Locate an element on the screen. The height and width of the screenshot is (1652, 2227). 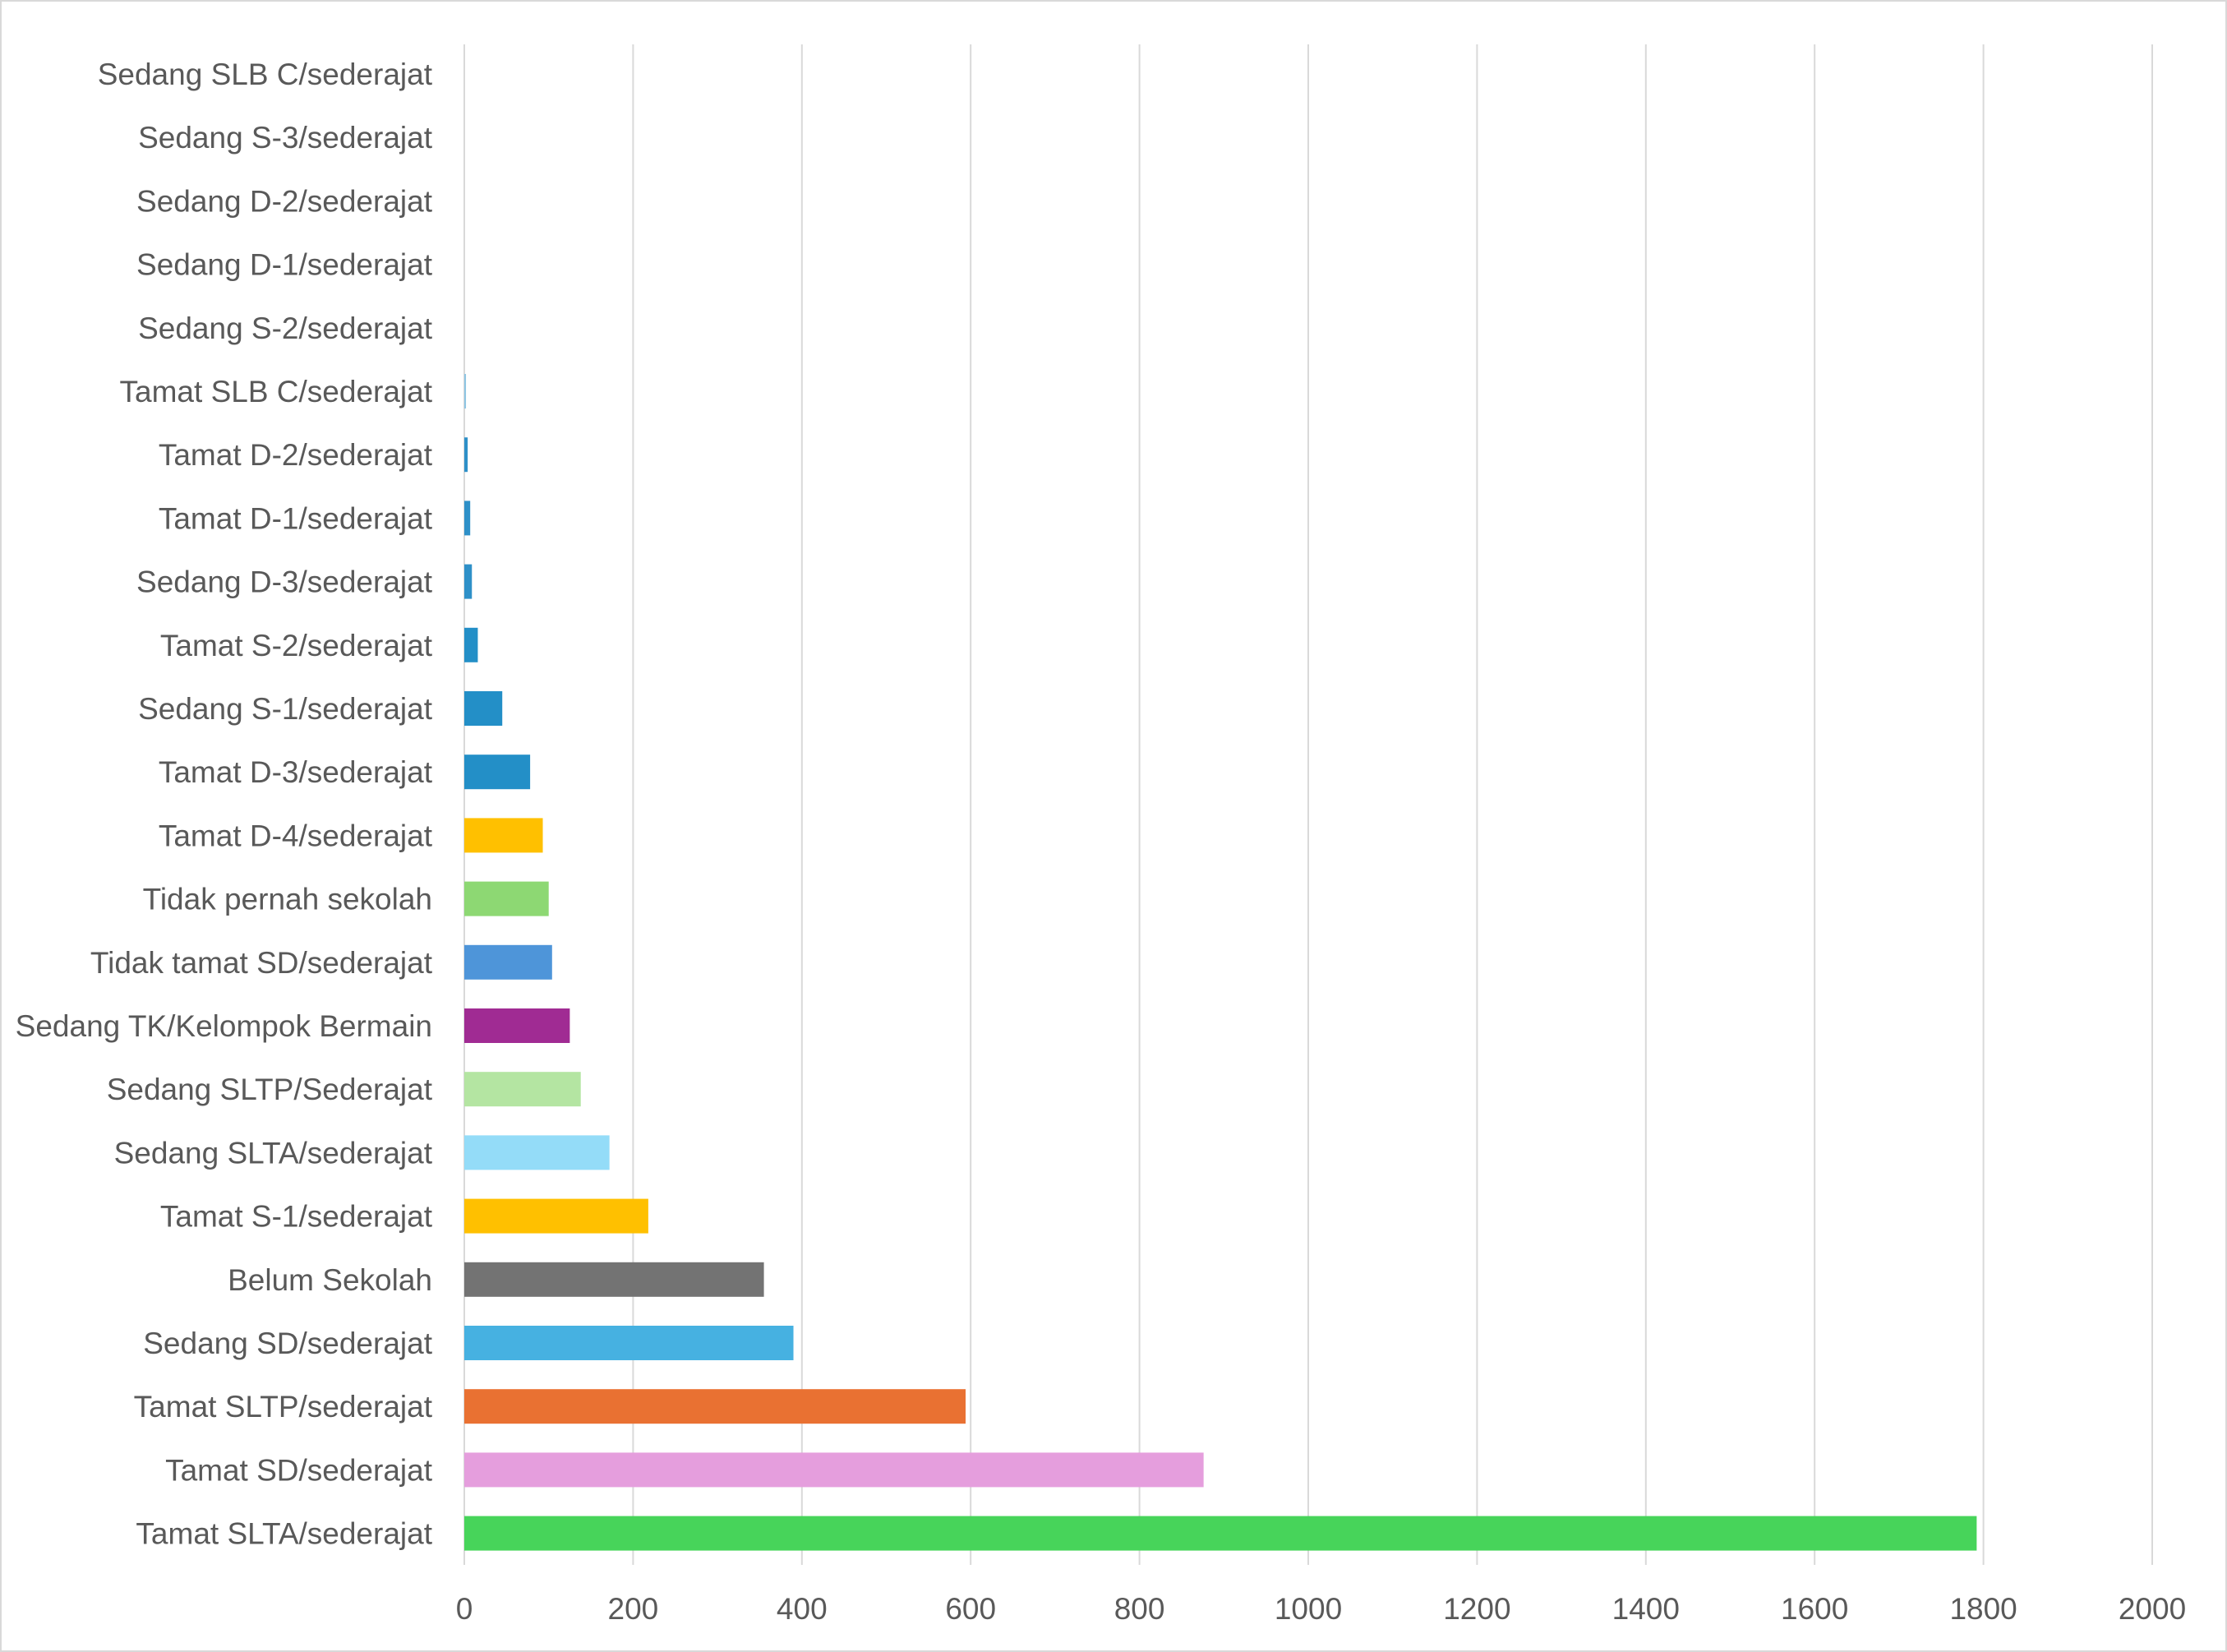
category-label: Tamat D-2/sederajat is located at coordinates (296, 455).